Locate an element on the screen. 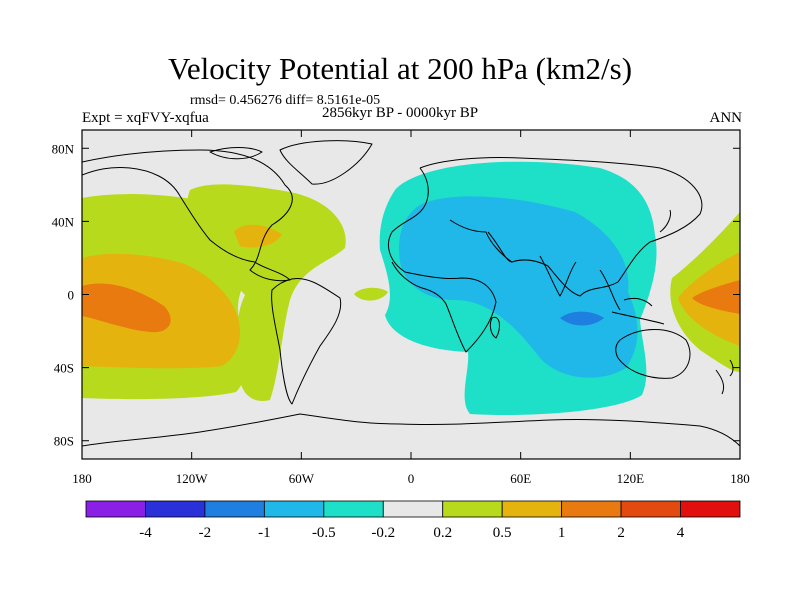 This screenshot has width=800, height=600. season-label: ANN is located at coordinates (726, 118).